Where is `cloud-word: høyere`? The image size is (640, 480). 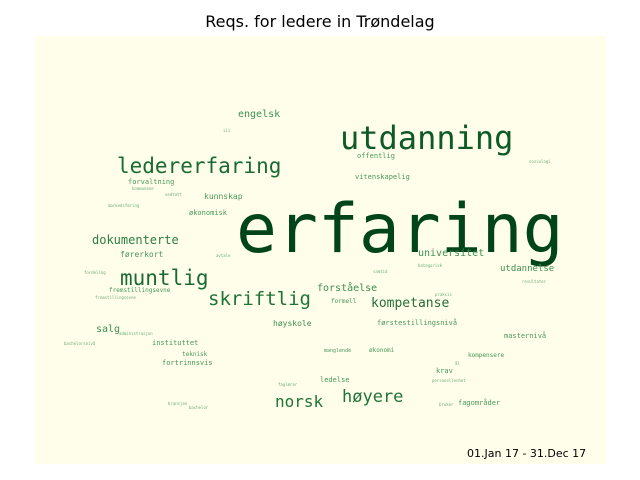
cloud-word: høyere is located at coordinates (373, 397).